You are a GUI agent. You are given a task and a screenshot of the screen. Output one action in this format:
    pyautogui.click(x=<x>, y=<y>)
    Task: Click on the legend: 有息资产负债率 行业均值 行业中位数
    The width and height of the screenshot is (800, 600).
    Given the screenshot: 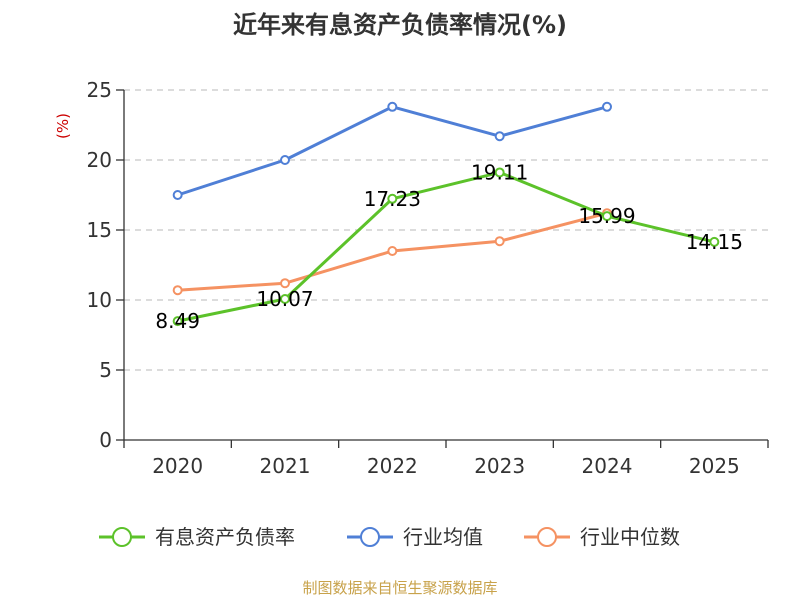 What is the action you would take?
    pyautogui.click(x=389, y=537)
    